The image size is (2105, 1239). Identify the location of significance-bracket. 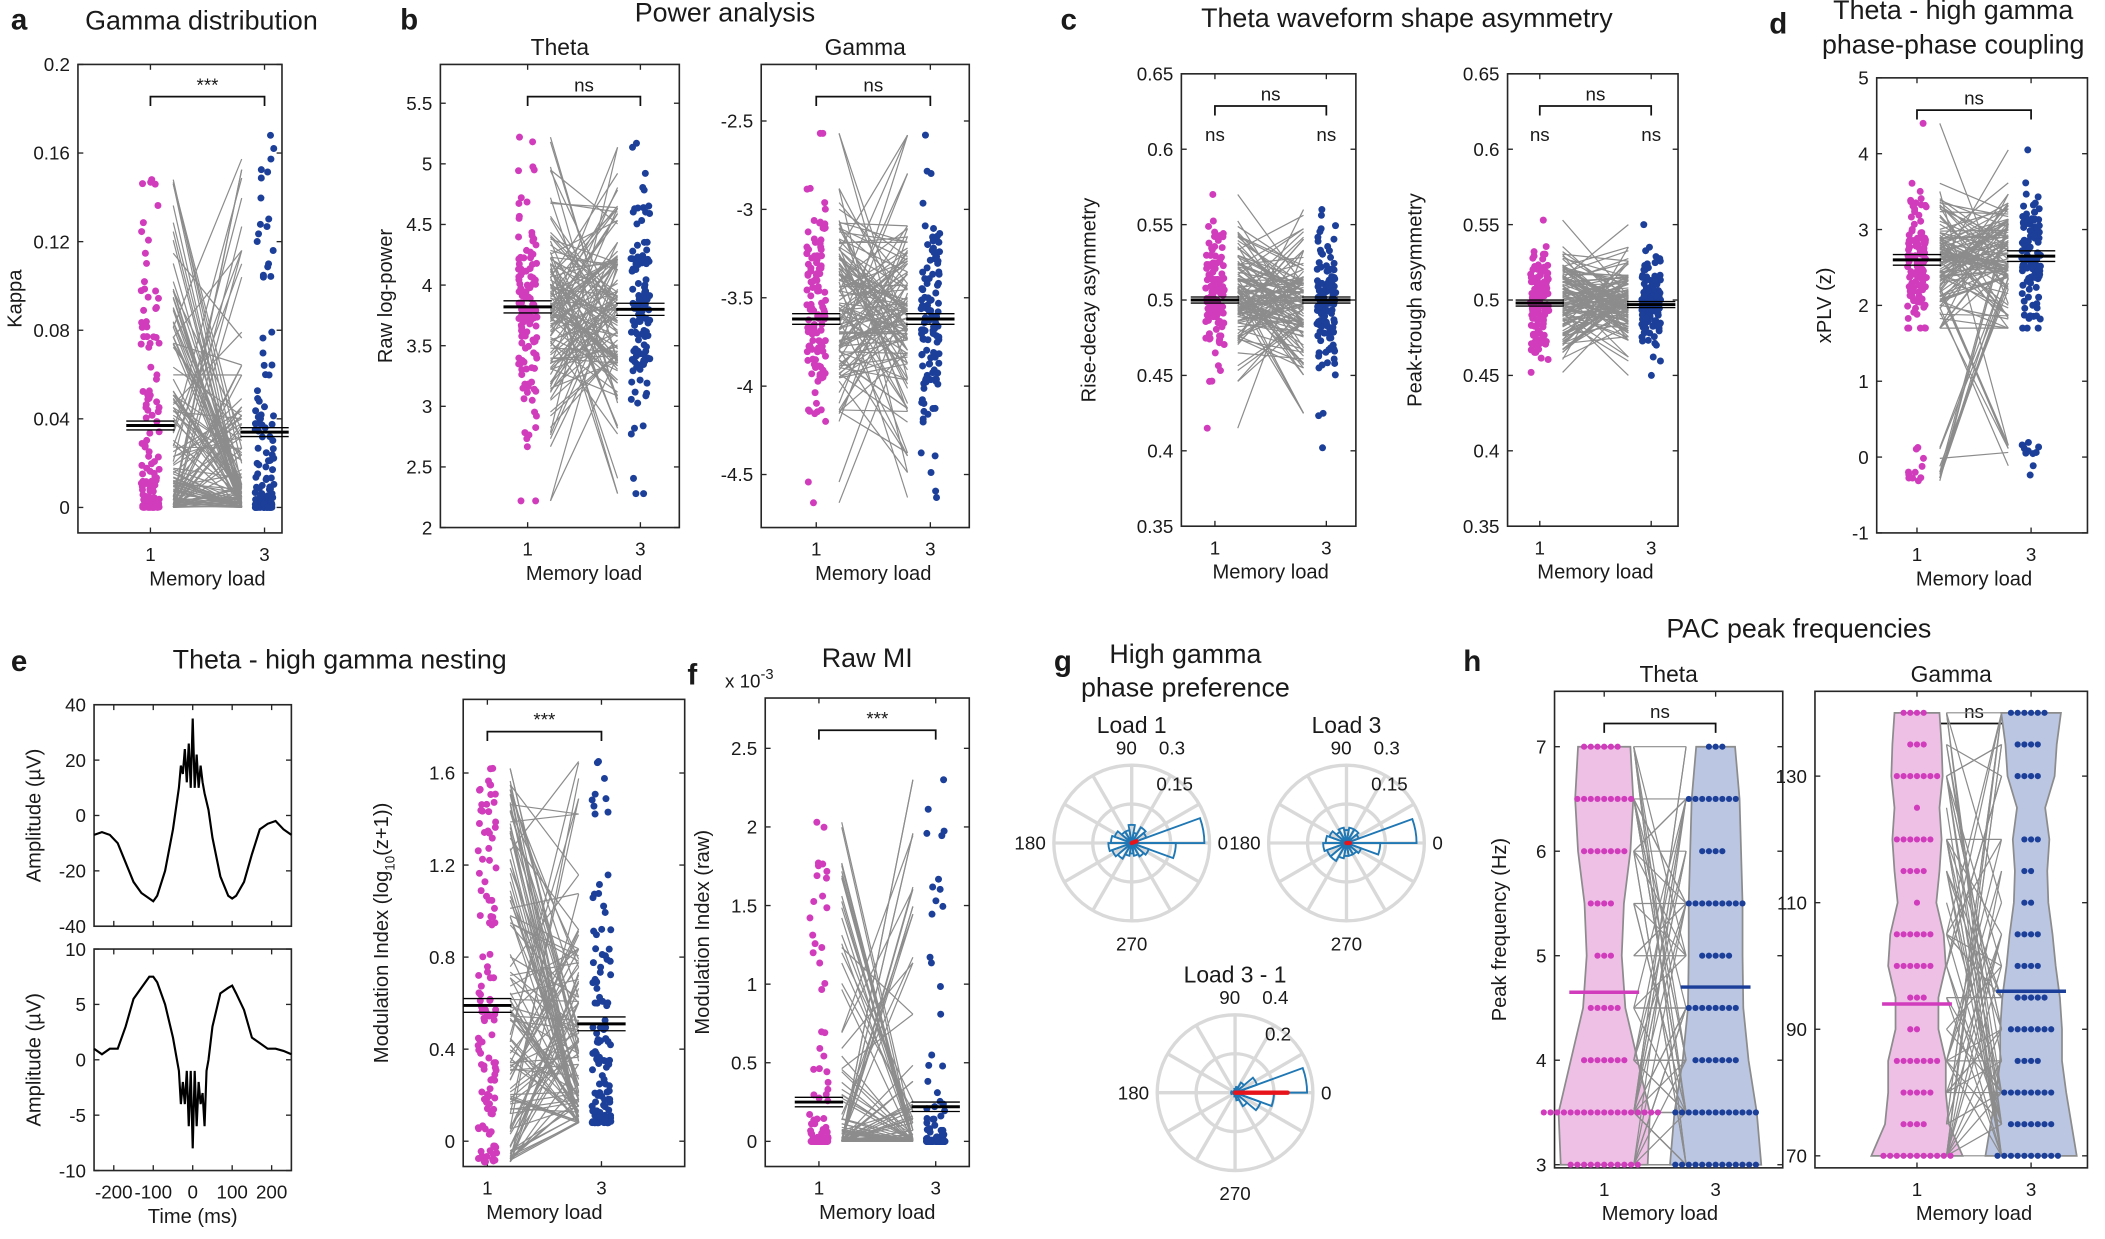
(544, 735).